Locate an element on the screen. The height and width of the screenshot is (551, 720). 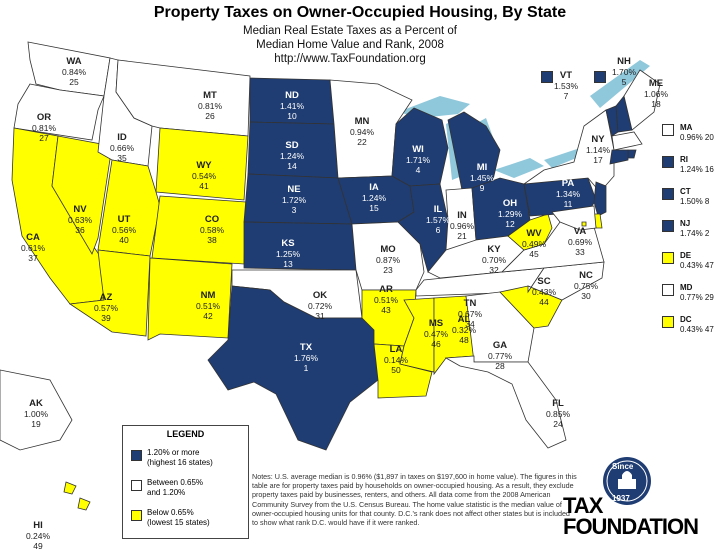
state-code: KS is located at coordinates (288, 243).